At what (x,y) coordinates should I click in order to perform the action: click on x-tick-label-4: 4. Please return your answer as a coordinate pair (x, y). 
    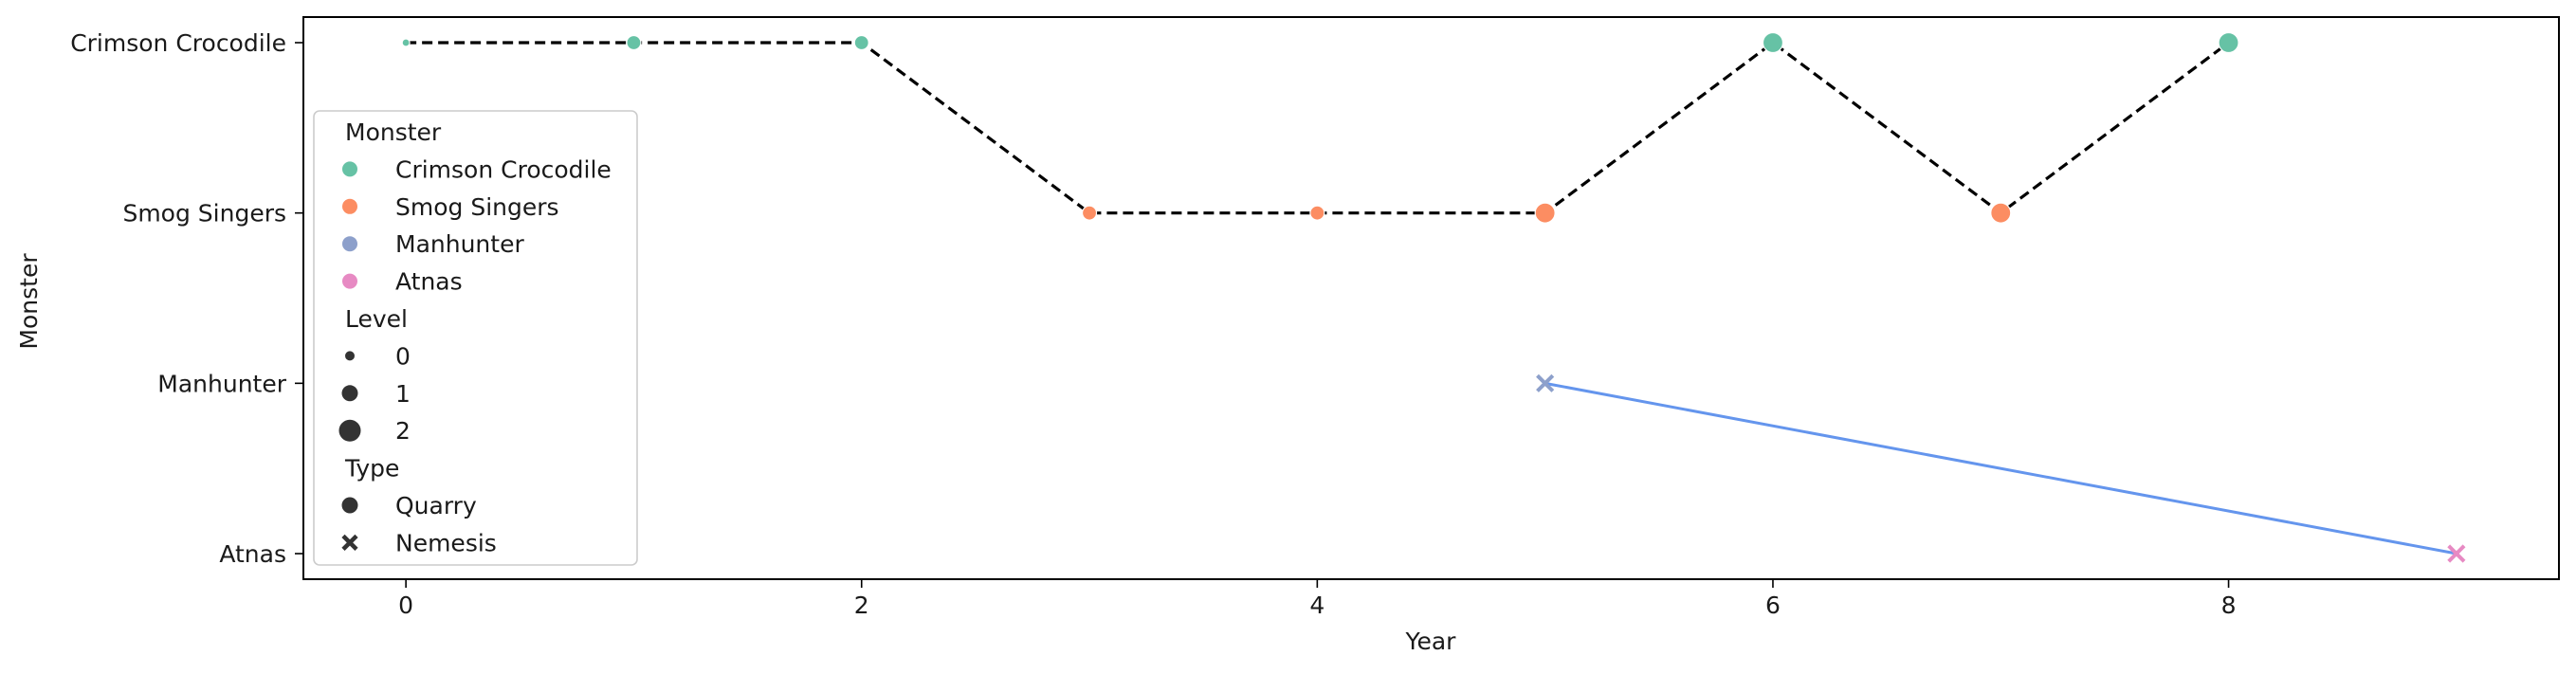
    Looking at the image, I should click on (1317, 605).